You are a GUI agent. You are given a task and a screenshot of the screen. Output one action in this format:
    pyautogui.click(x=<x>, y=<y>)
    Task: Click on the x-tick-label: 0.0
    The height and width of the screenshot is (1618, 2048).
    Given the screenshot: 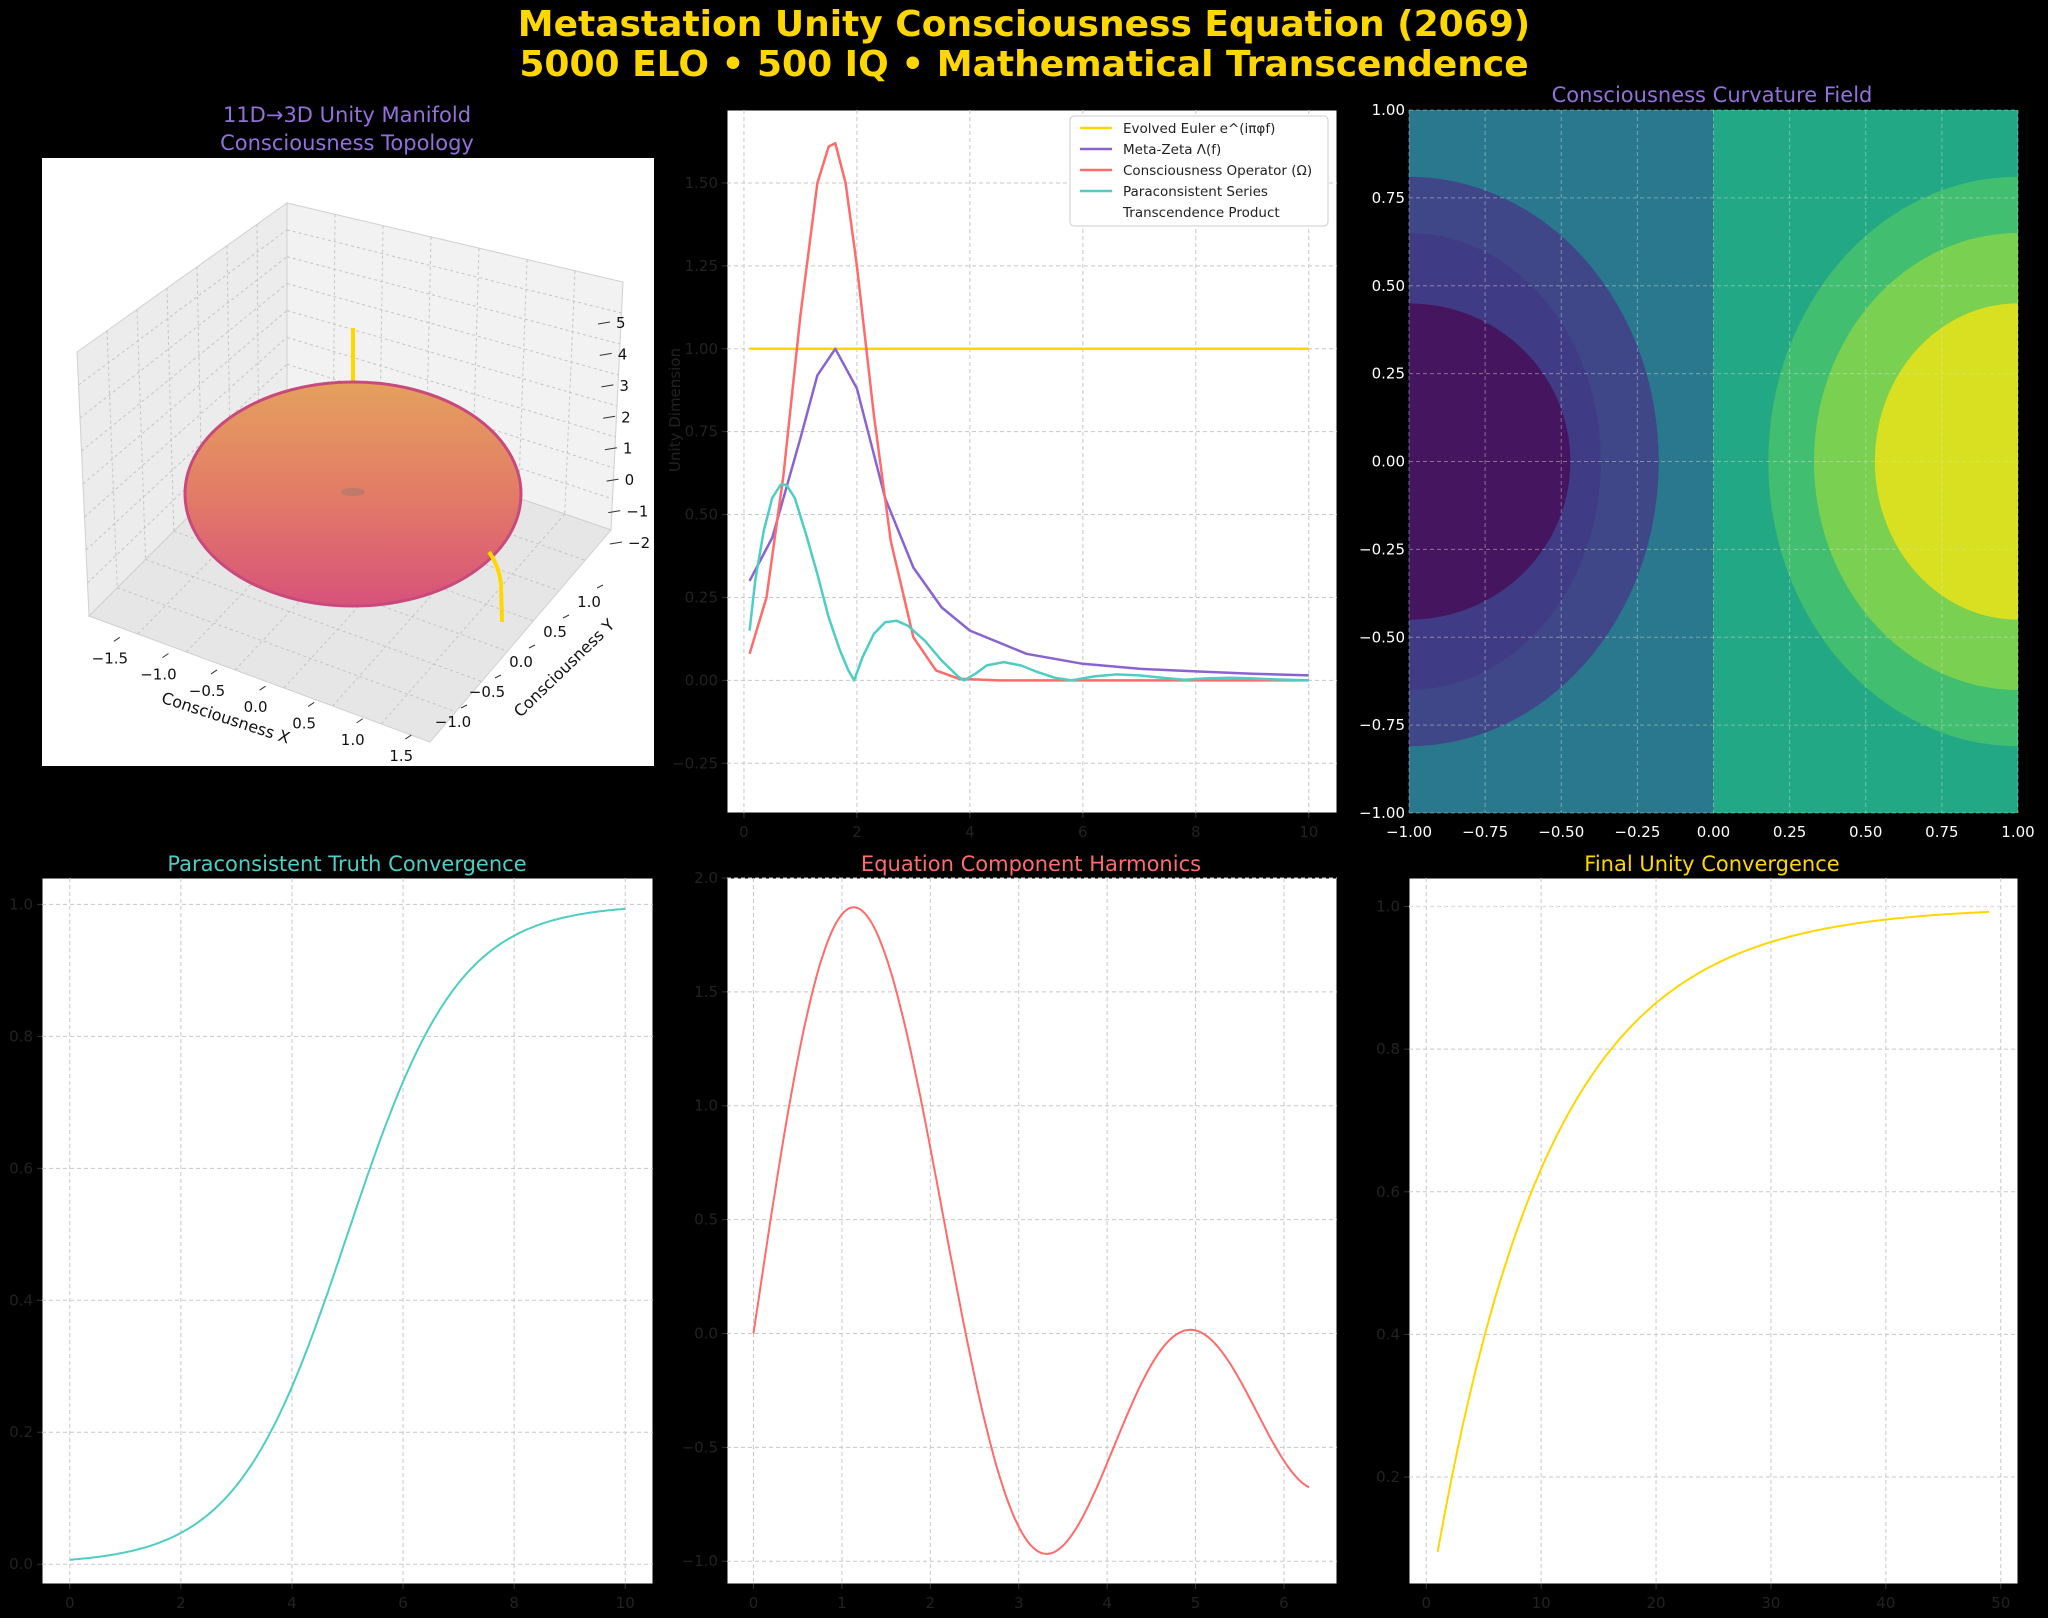 What is the action you would take?
    pyautogui.click(x=256, y=707)
    